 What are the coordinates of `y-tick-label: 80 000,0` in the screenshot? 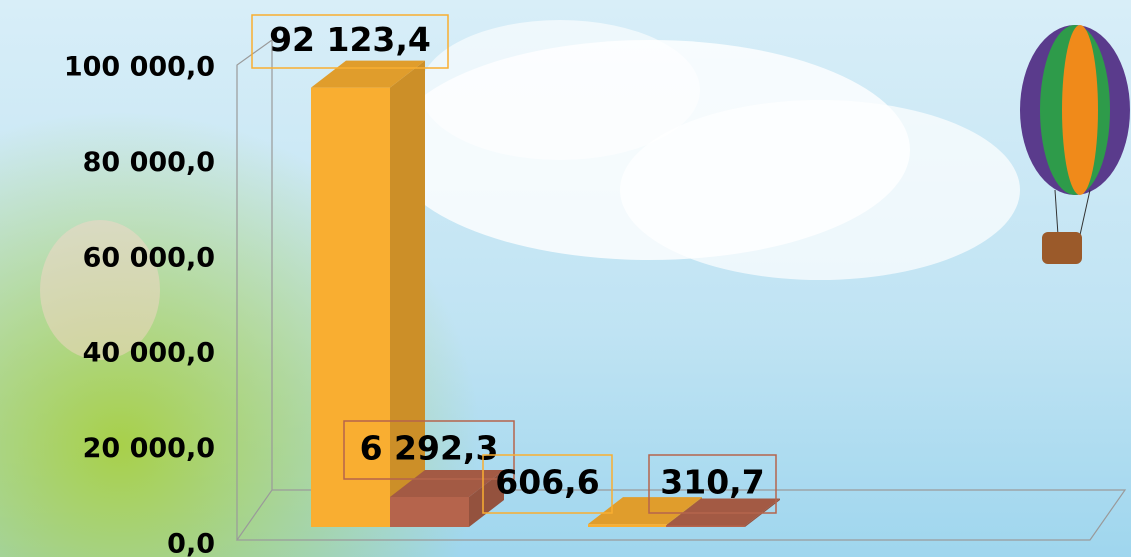 It's located at (149, 162).